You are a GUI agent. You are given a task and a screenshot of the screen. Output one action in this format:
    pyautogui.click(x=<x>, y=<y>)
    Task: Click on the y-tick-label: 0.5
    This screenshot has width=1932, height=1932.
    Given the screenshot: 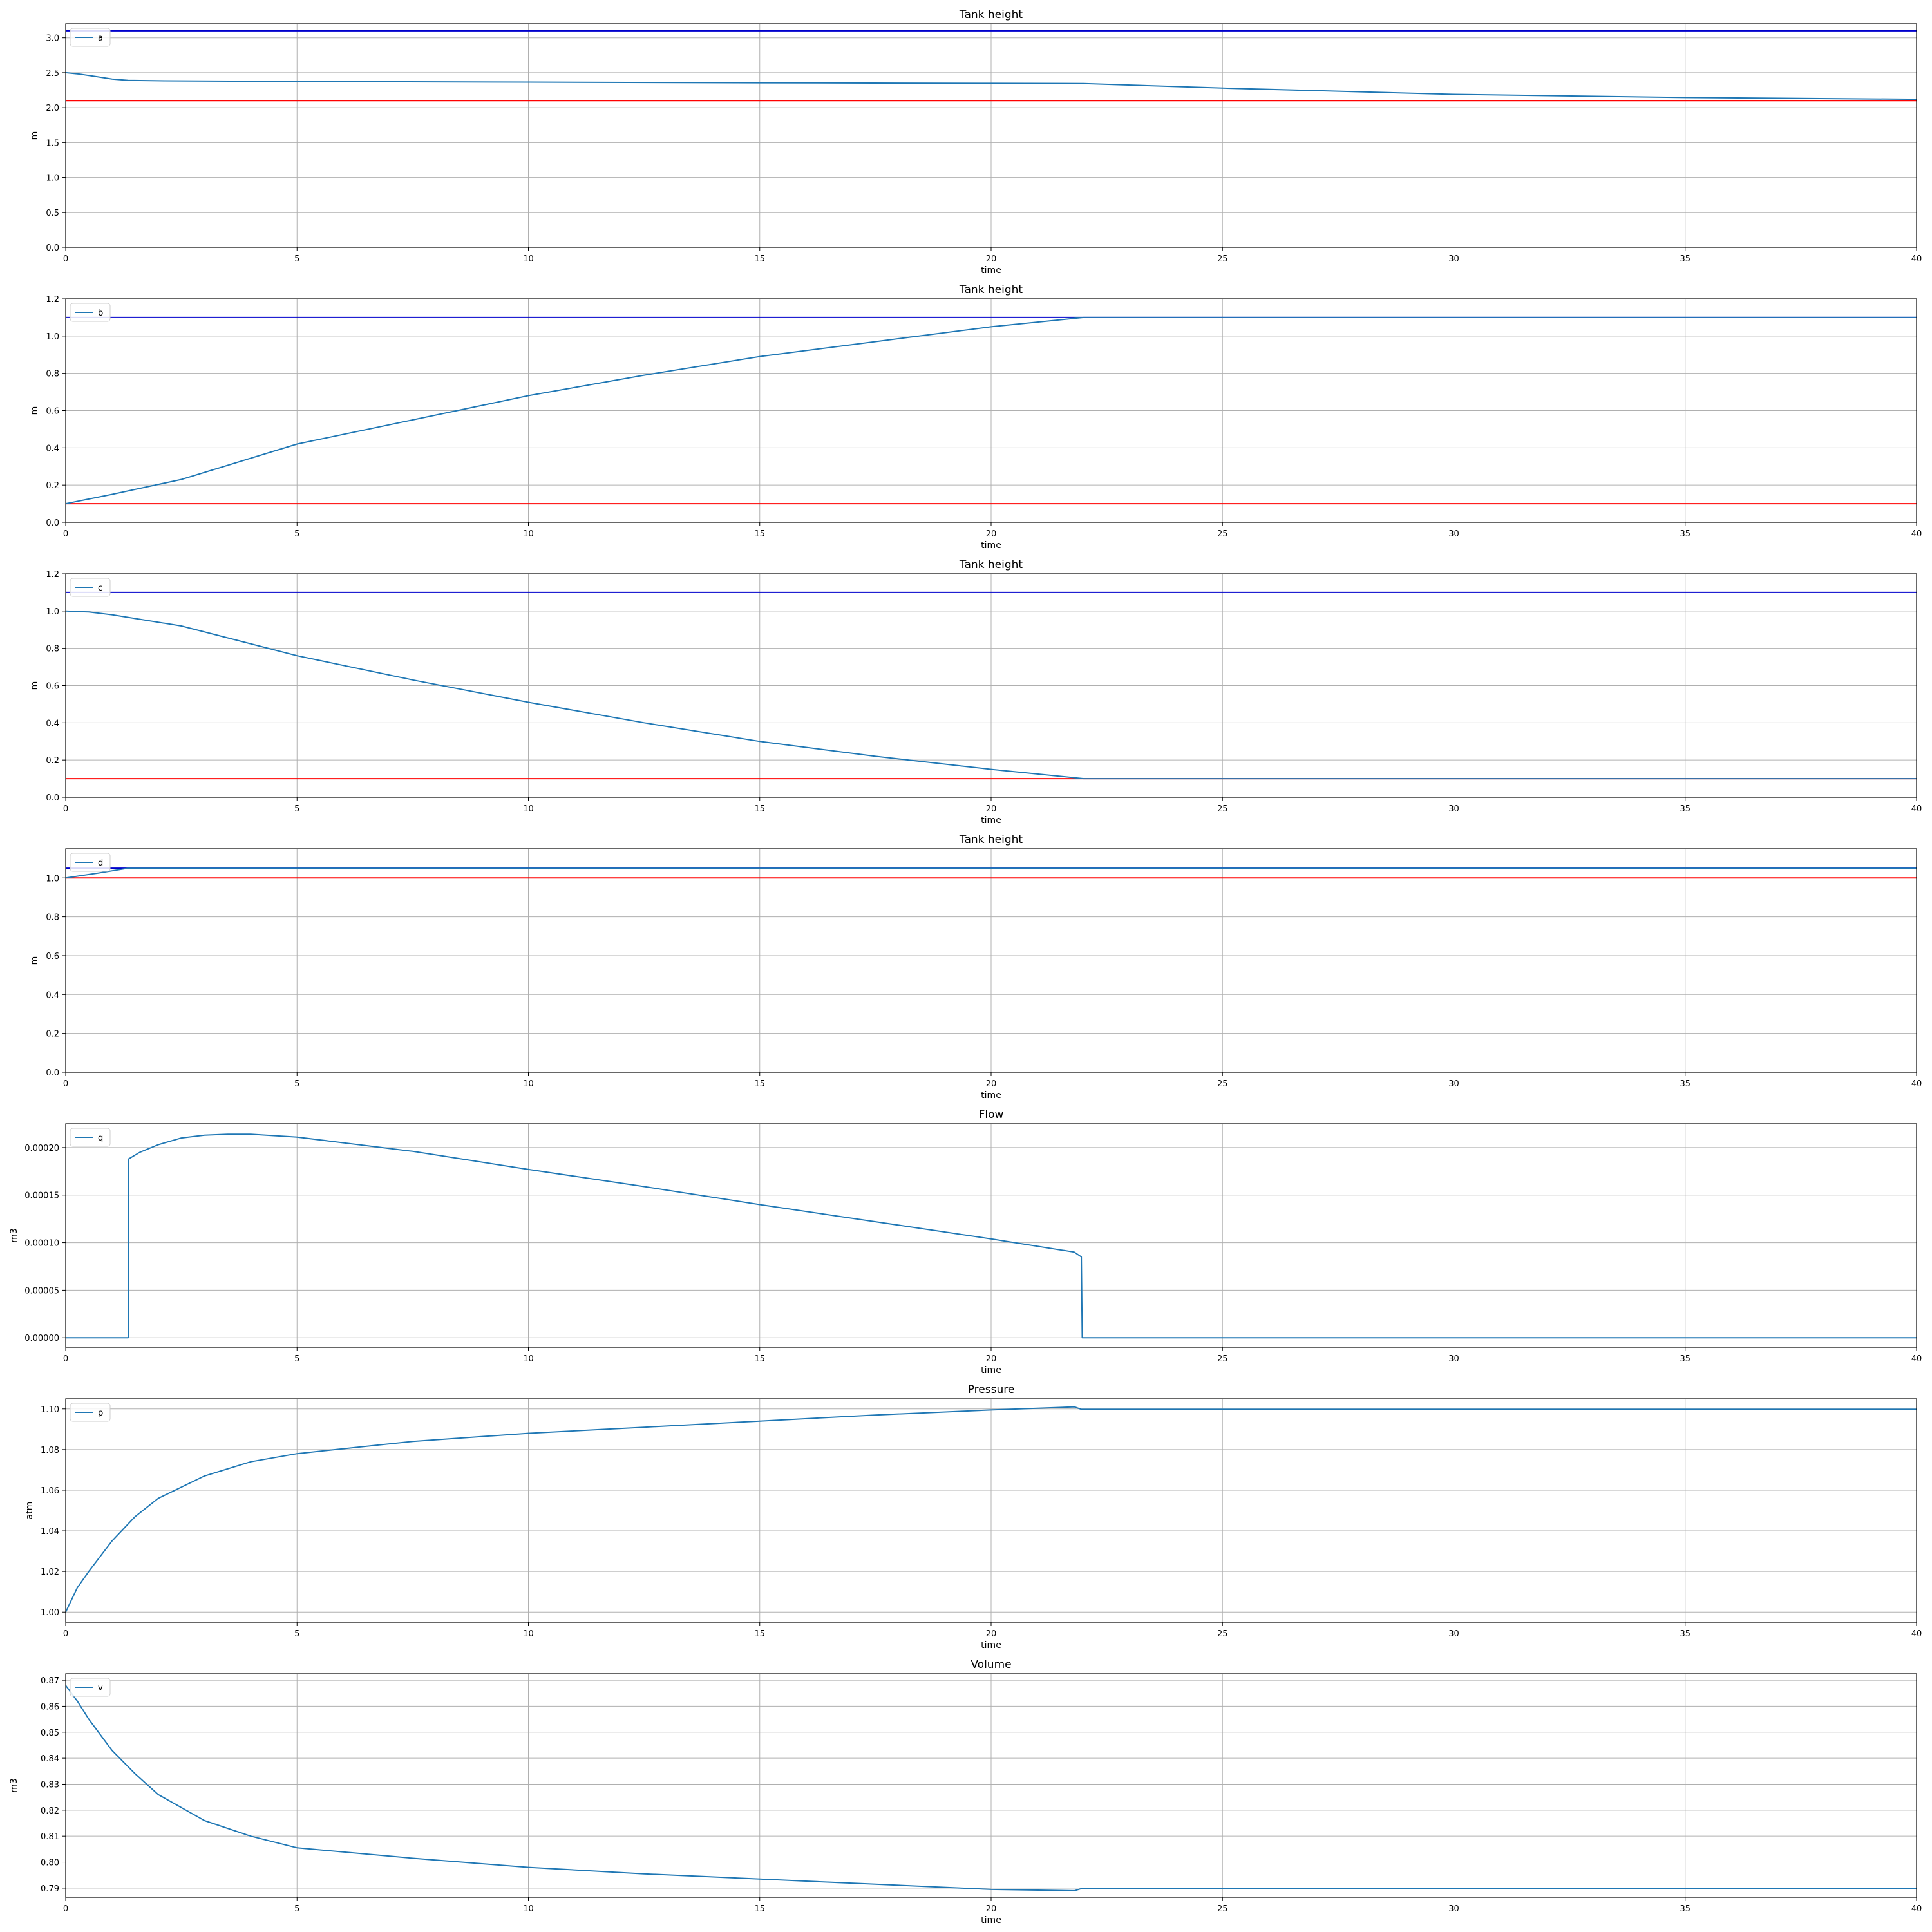 What is the action you would take?
    pyautogui.click(x=52, y=214)
    